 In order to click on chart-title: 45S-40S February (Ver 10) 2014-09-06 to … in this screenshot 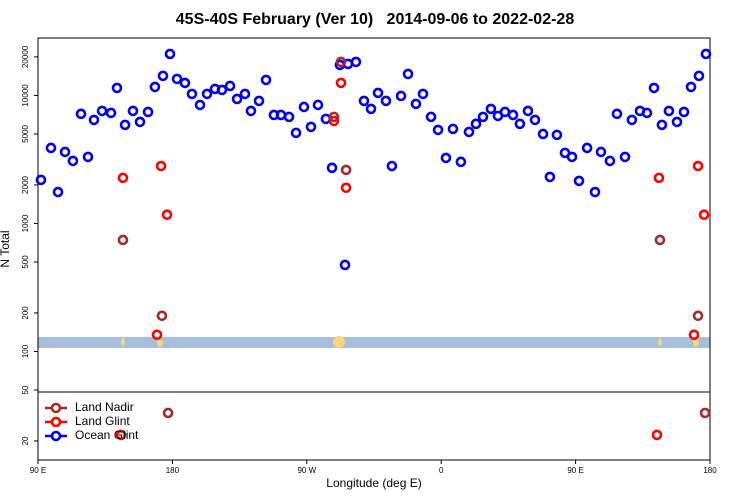, I will do `click(375, 19)`.